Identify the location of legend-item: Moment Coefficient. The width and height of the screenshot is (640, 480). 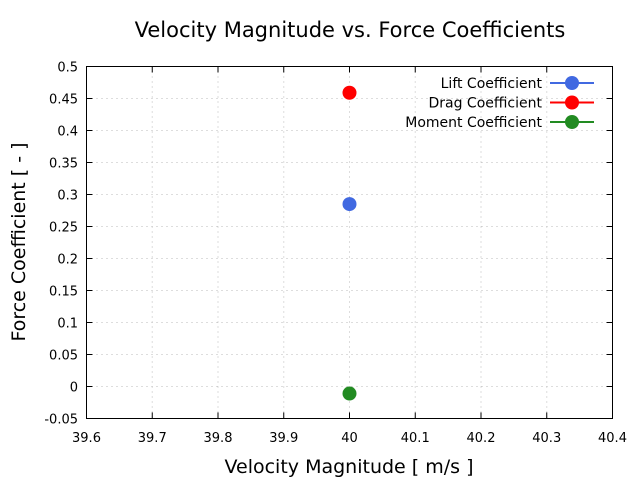
(499, 123).